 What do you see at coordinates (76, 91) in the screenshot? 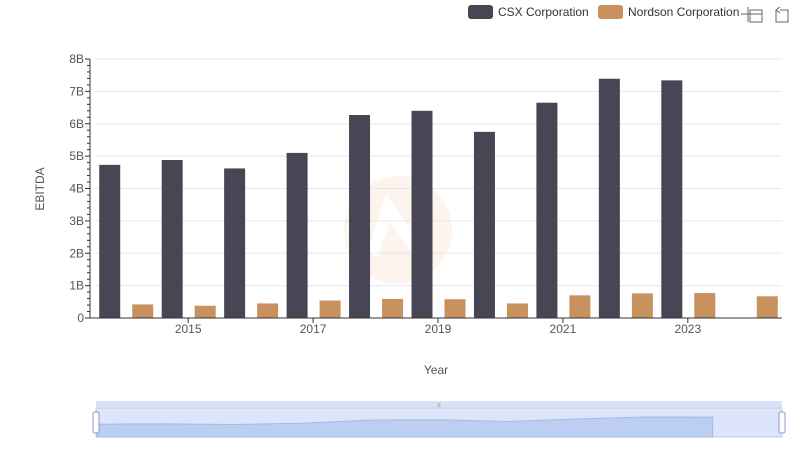
I see `y-tick-label: 7B` at bounding box center [76, 91].